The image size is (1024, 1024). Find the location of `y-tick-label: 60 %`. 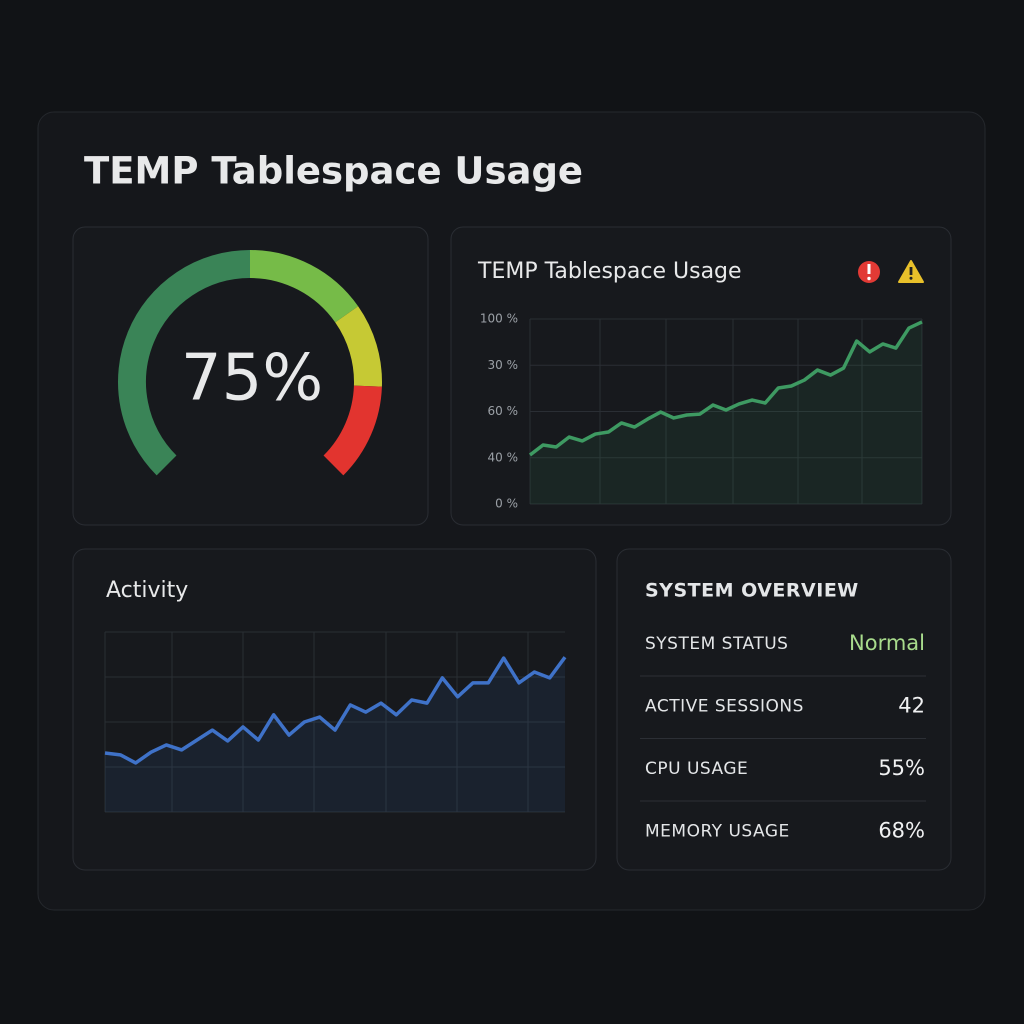

y-tick-label: 60 % is located at coordinates (503, 411).